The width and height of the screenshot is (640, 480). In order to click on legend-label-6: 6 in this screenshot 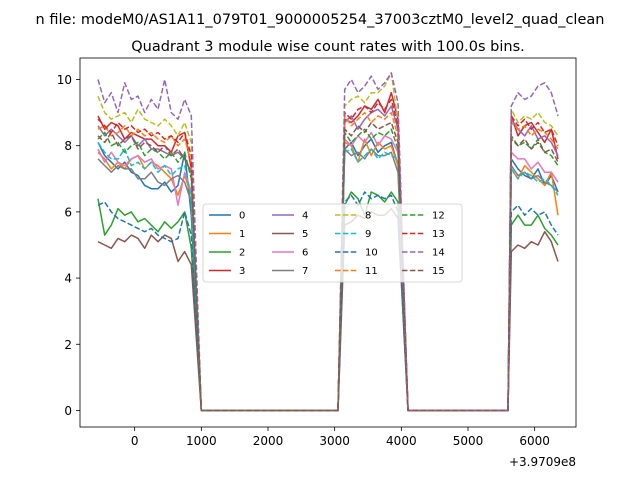, I will do `click(305, 253)`.